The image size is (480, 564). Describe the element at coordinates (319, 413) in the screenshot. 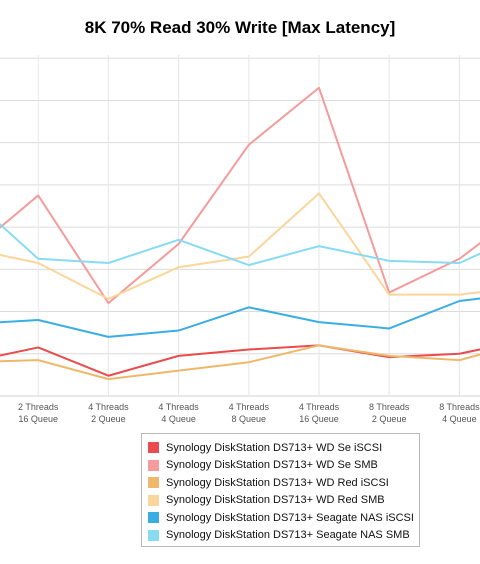

I see `x-tick-label: 4 Threads 16 Queue` at that location.